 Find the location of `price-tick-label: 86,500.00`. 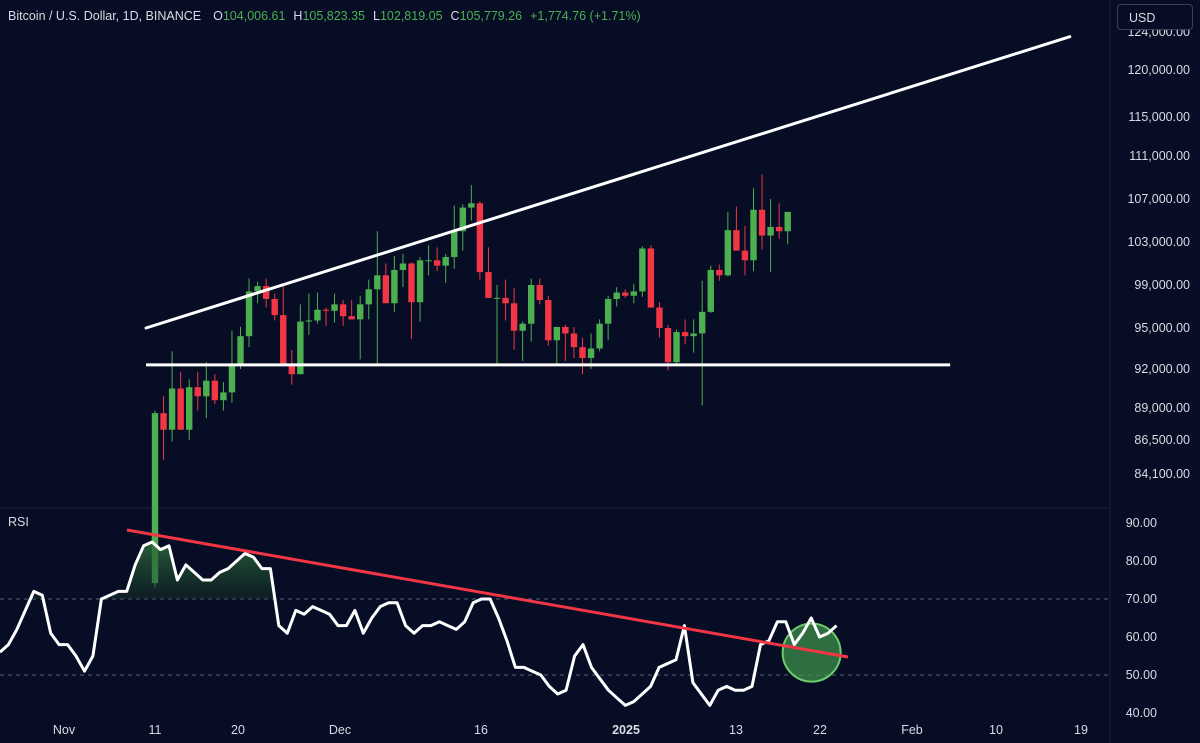

price-tick-label: 86,500.00 is located at coordinates (1162, 440).